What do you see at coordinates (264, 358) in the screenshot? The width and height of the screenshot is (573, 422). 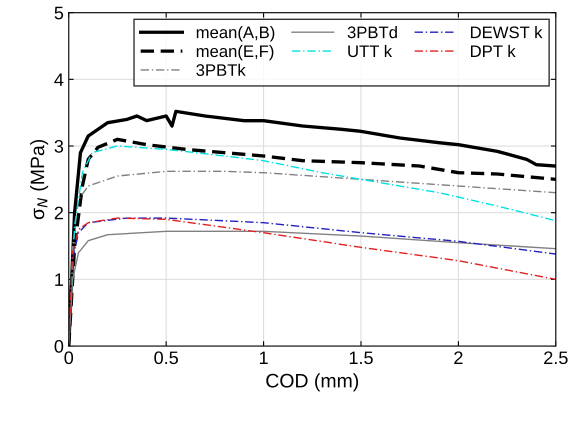 I see `x-tick-label: 1` at bounding box center [264, 358].